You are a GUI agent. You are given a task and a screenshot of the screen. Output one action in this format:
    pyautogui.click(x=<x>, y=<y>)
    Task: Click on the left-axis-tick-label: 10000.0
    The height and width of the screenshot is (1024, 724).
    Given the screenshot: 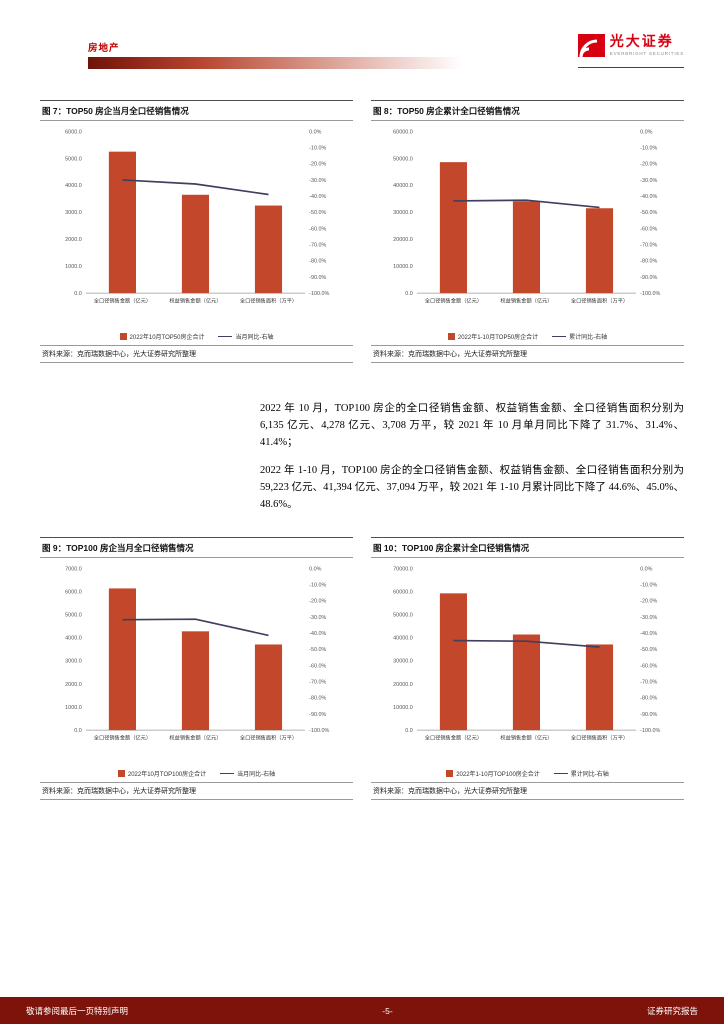 What is the action you would take?
    pyautogui.click(x=403, y=708)
    